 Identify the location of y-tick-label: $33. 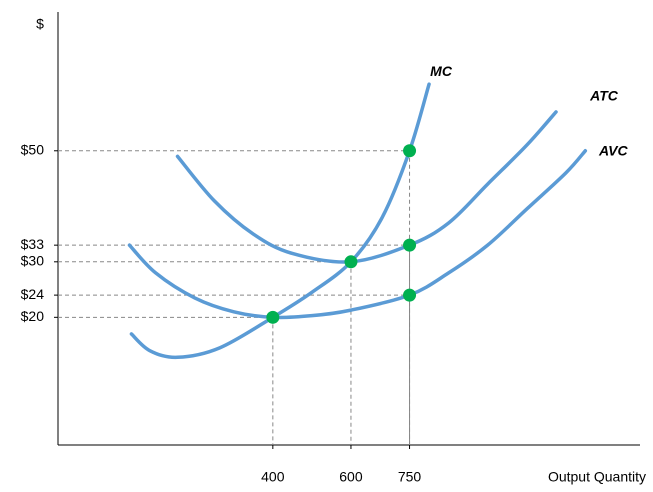
(33, 244).